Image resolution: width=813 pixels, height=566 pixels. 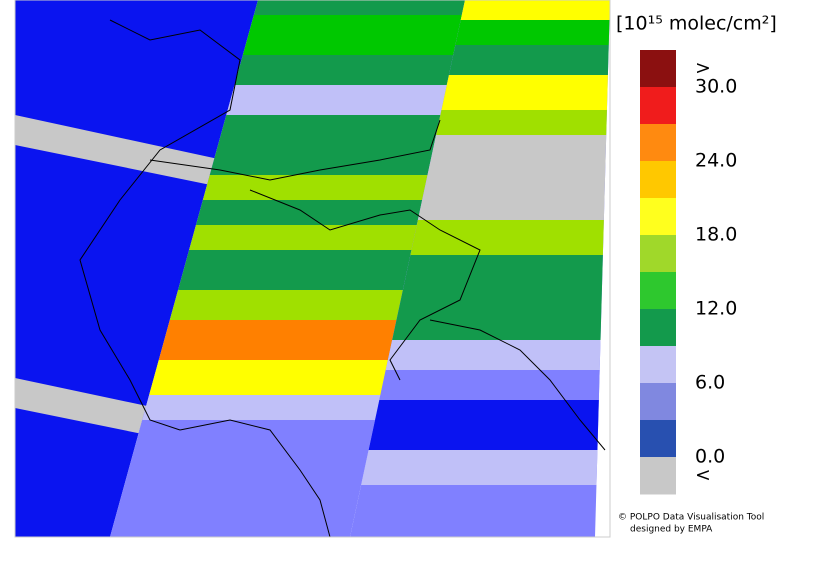 What do you see at coordinates (710, 457) in the screenshot?
I see `legend-label: 0.0` at bounding box center [710, 457].